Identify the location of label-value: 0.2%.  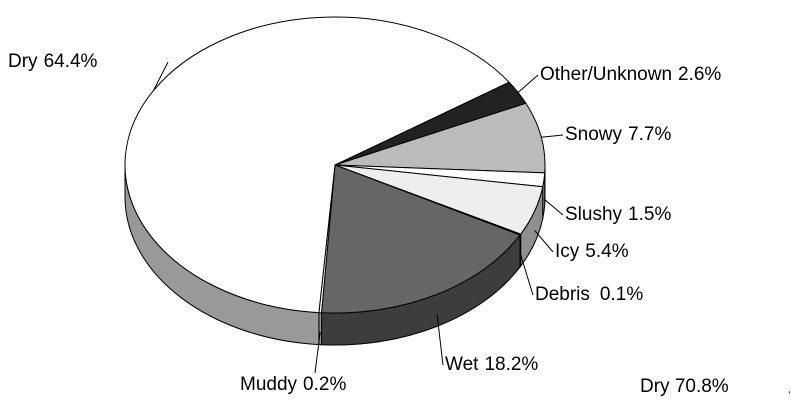
(324, 384).